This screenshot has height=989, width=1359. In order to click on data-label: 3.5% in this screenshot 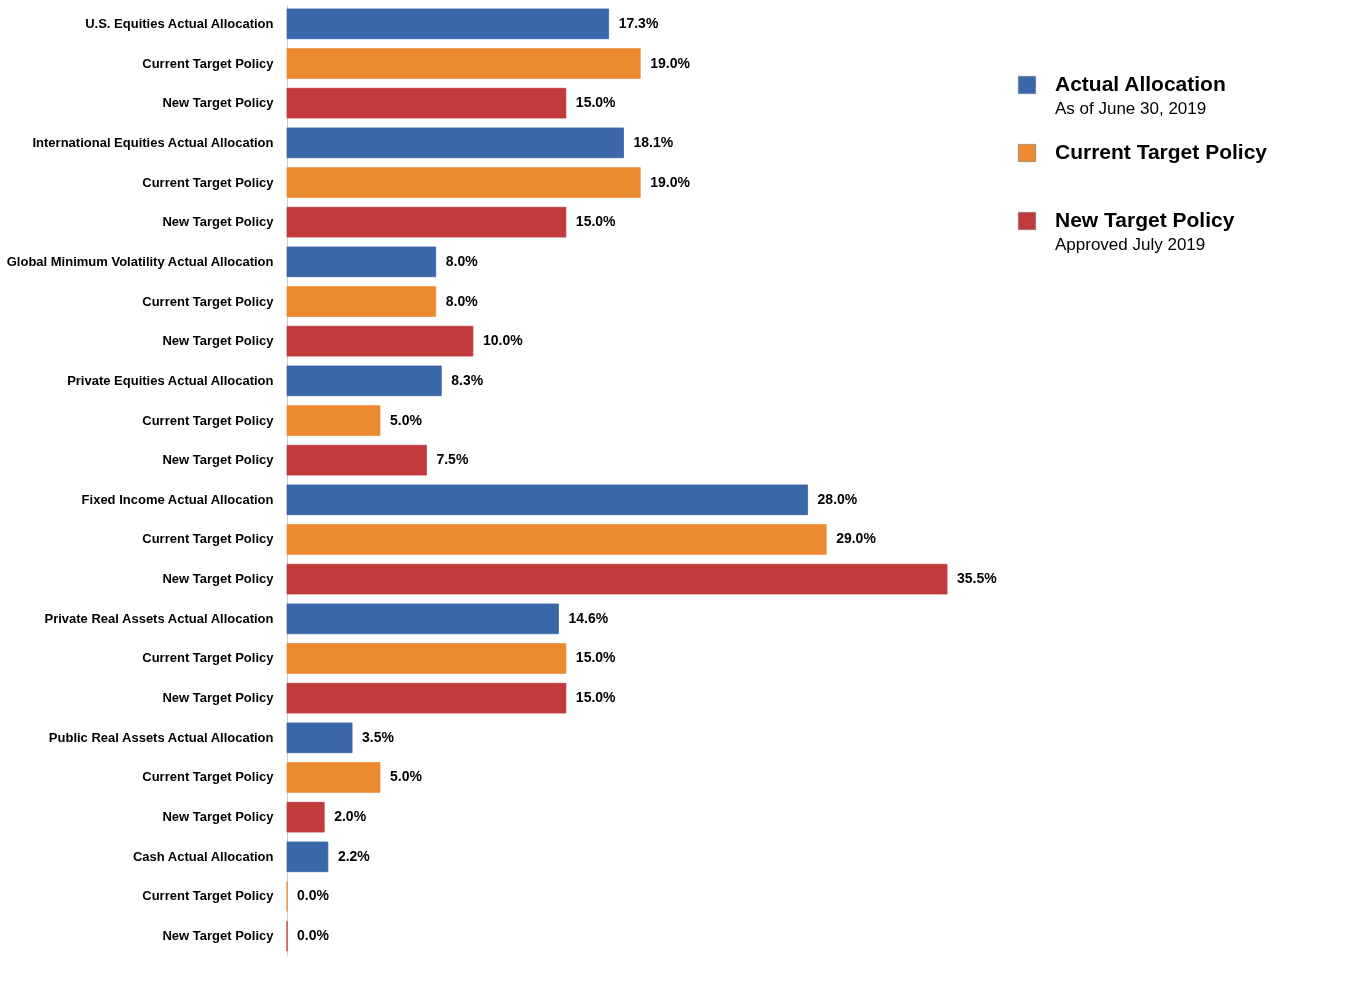, I will do `click(378, 736)`.